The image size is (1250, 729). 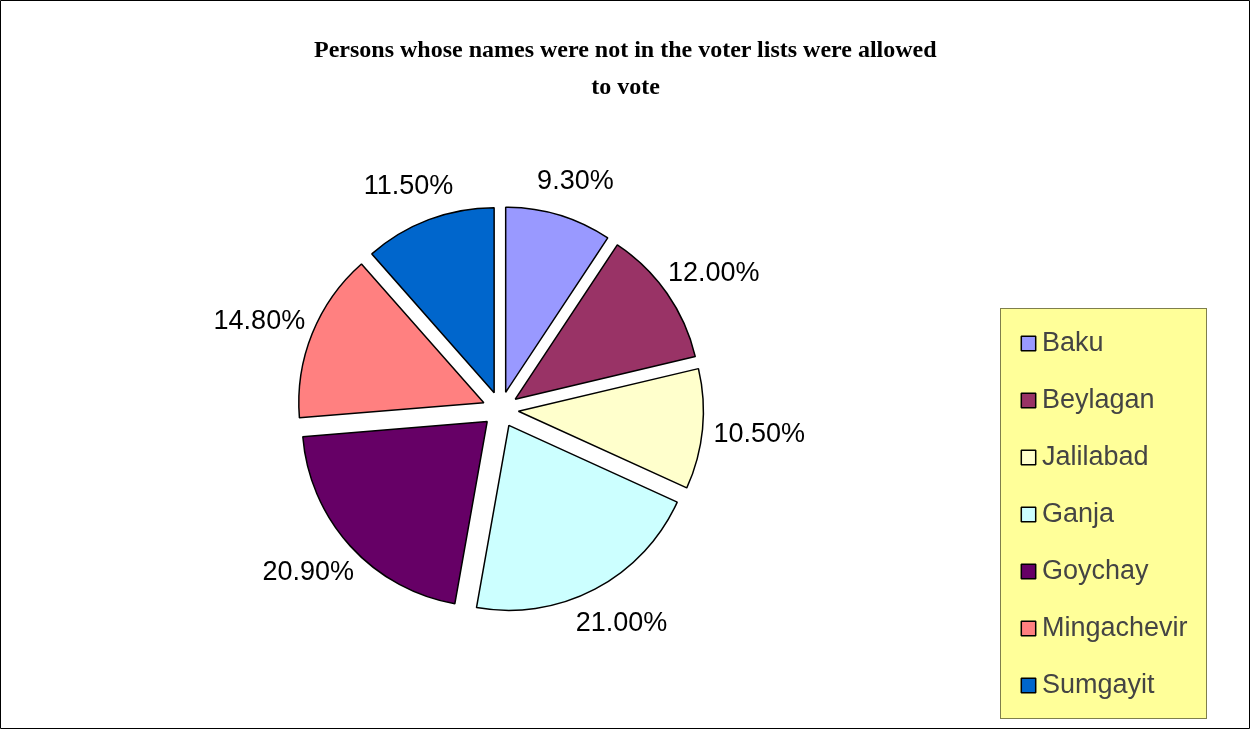 I want to click on data-label: 9.30%, so click(x=575, y=179).